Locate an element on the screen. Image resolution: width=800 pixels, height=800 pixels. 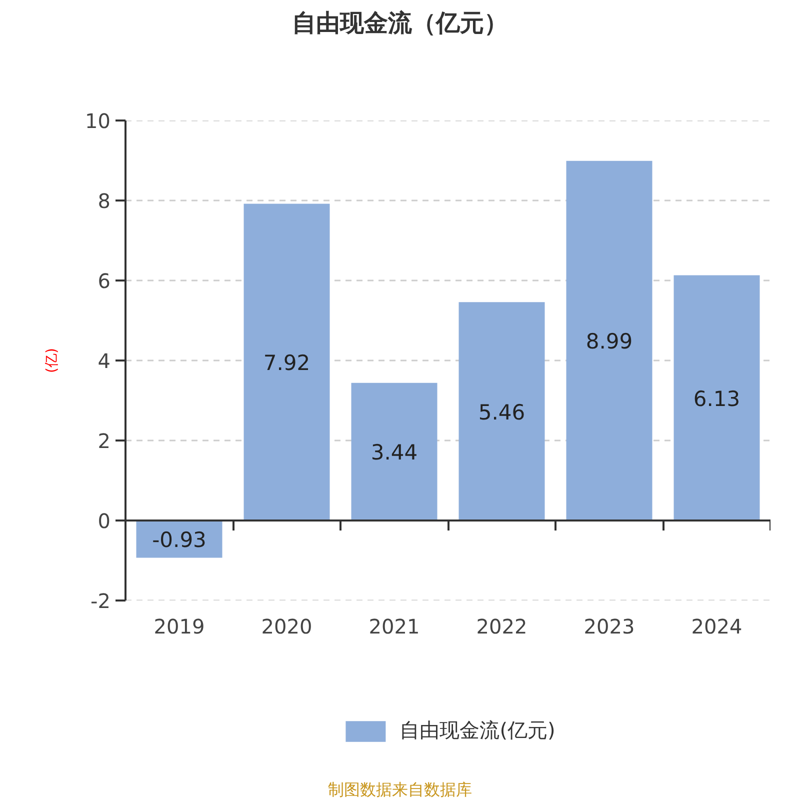
y-tick-label: 0 is located at coordinates (104, 521).